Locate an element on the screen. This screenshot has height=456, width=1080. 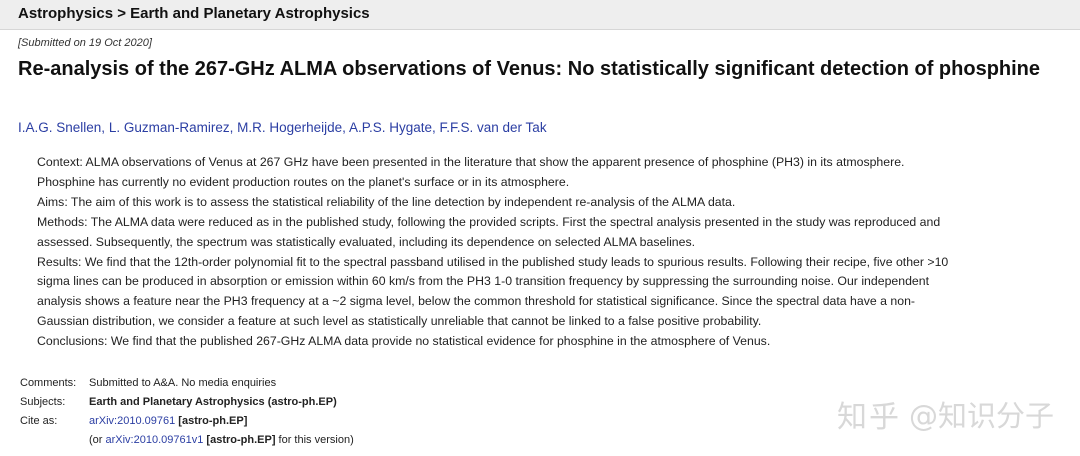
watermark-logo: 知乎 is located at coordinates (868, 417).